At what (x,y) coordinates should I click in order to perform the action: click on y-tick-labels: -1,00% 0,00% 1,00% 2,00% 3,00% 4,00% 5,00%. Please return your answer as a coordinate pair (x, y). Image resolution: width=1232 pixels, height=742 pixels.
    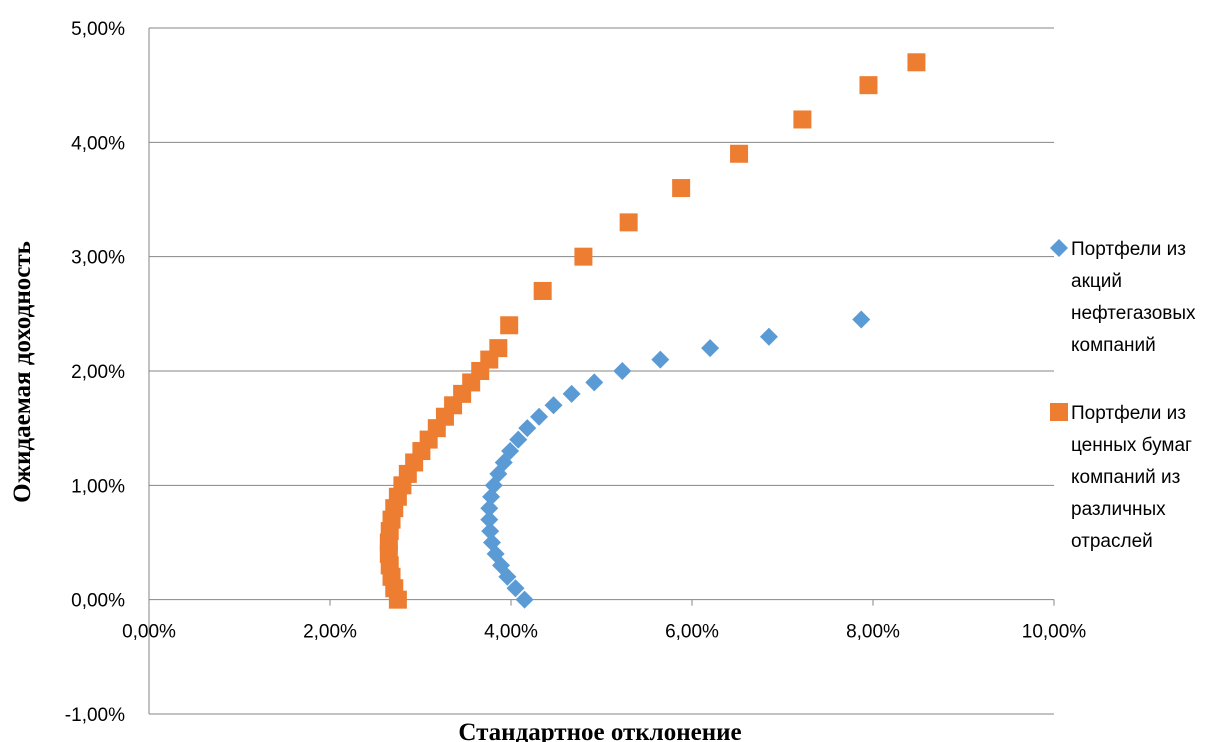
    Looking at the image, I should click on (95, 372).